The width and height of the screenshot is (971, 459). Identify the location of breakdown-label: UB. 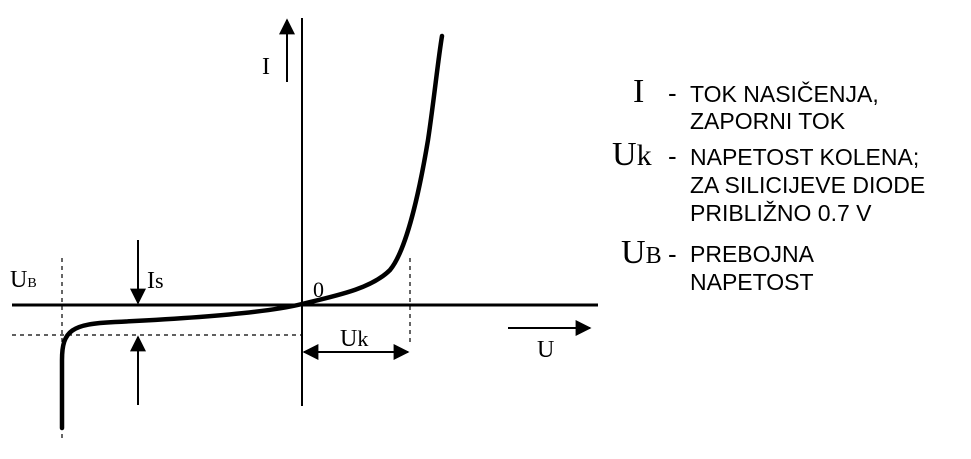
(23, 280).